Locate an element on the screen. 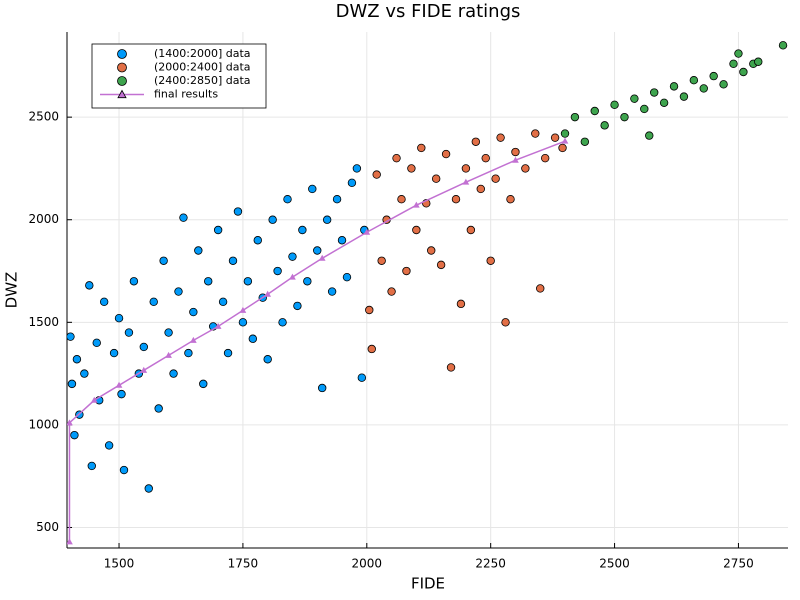  x-tick-label: 1500 is located at coordinates (119, 564).